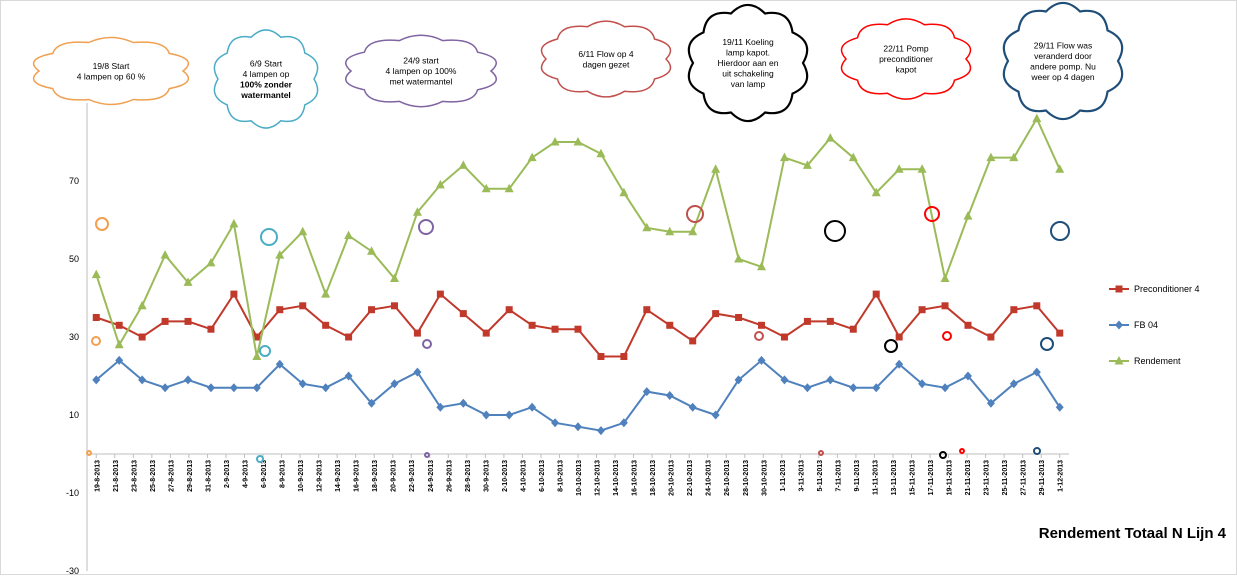 The image size is (1237, 581). I want to click on annotation-text: preconditioner, so click(906, 59).